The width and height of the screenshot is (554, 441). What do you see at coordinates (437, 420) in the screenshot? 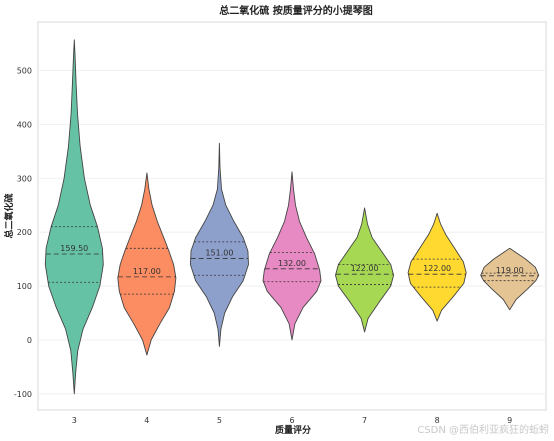
I see `x-tick-label: 8` at bounding box center [437, 420].